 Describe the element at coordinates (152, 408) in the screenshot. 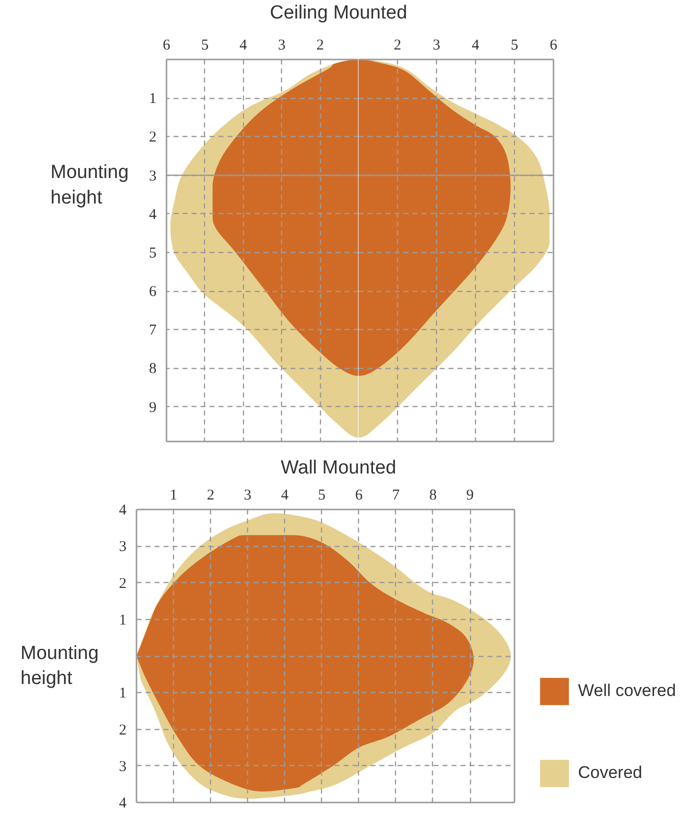

I see `y-tick-label: 9` at that location.